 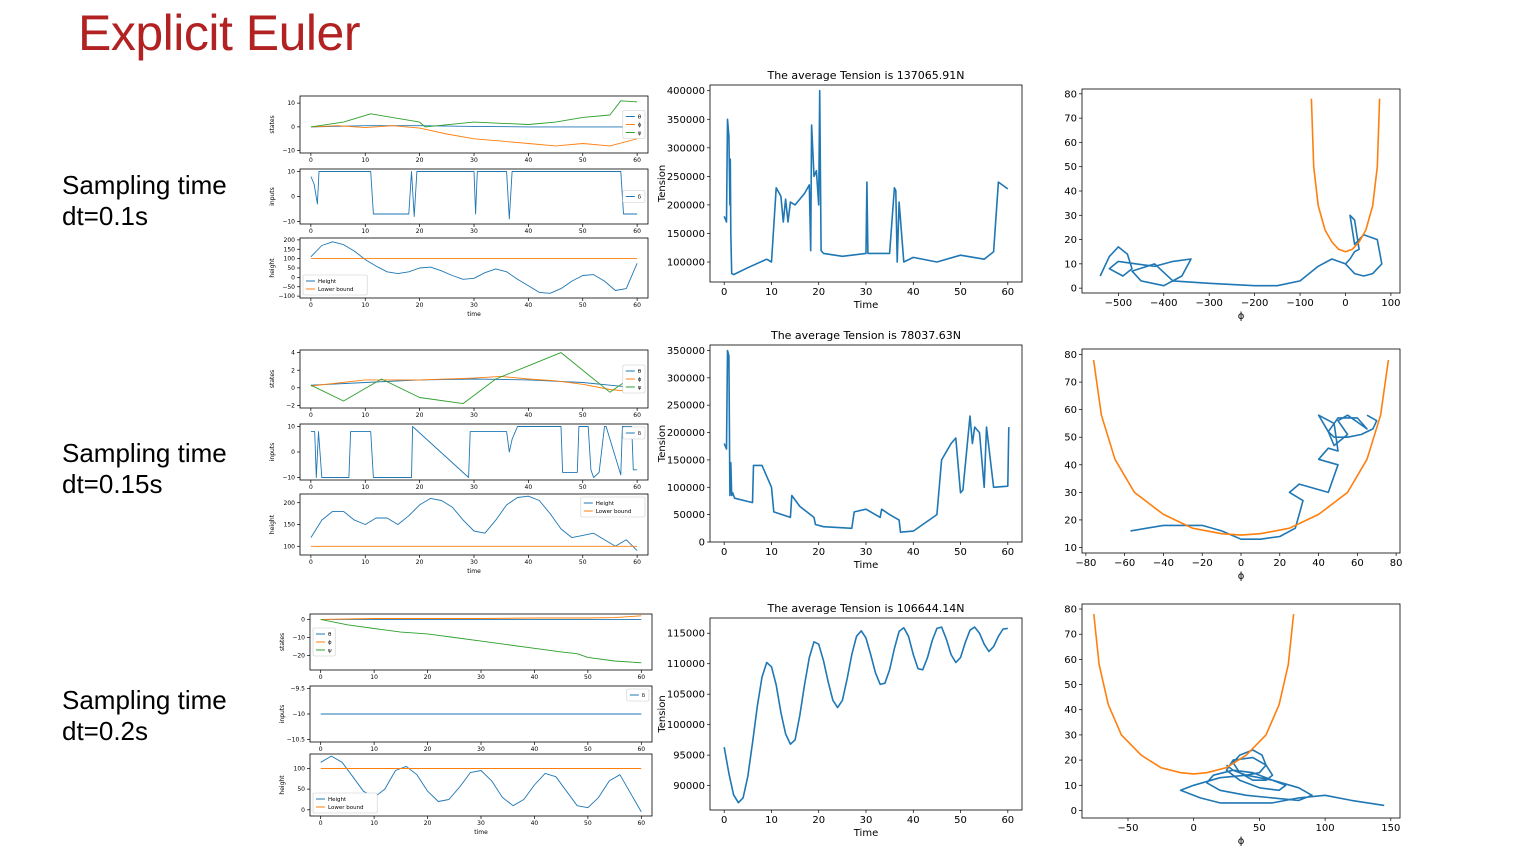 I want to click on series-line-ψ, so click(x=468, y=378).